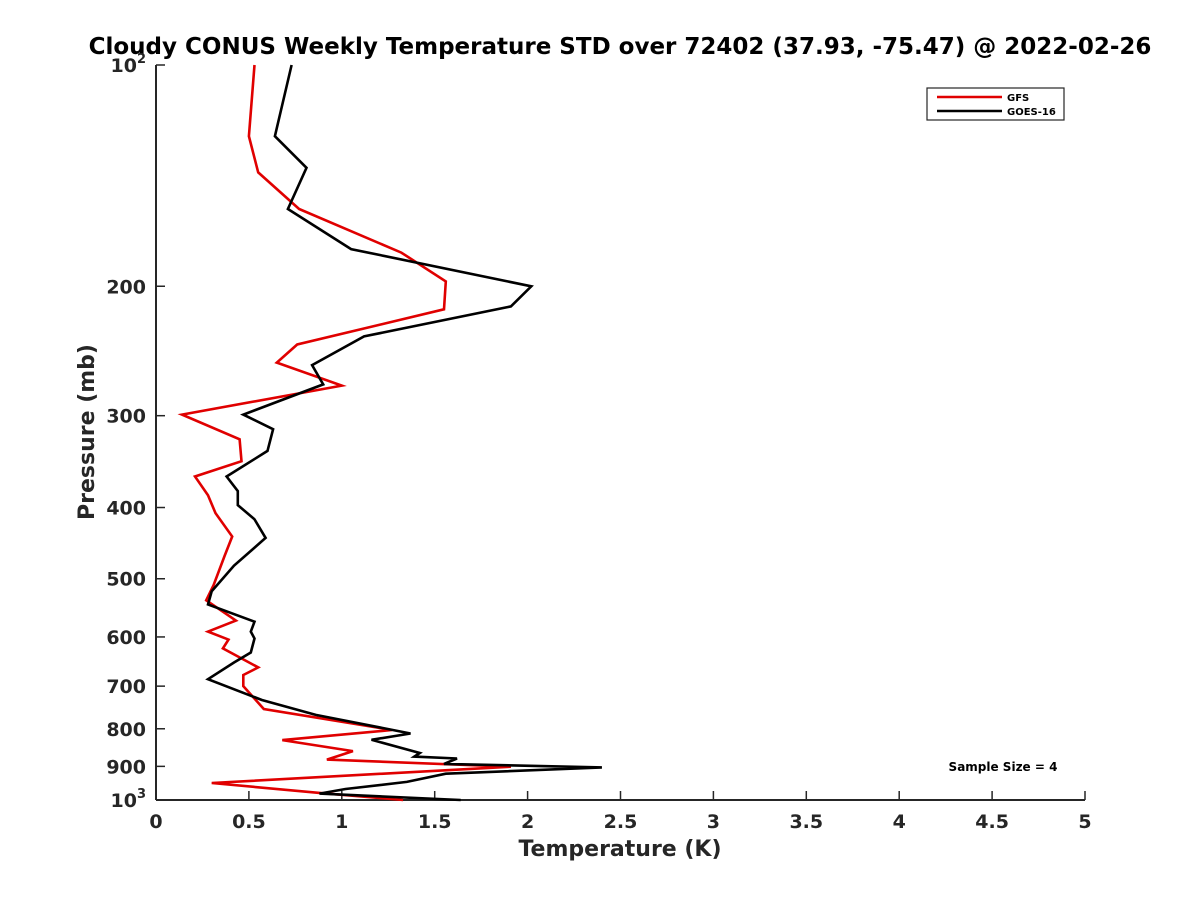  What do you see at coordinates (899, 822) in the screenshot?
I see `x-tick-label: 4` at bounding box center [899, 822].